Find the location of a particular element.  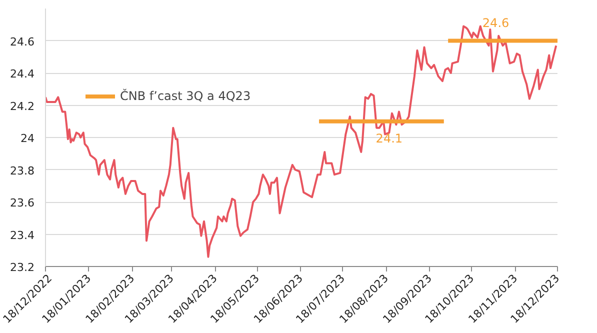

y-tick-label: 24.2 is located at coordinates (22, 106).